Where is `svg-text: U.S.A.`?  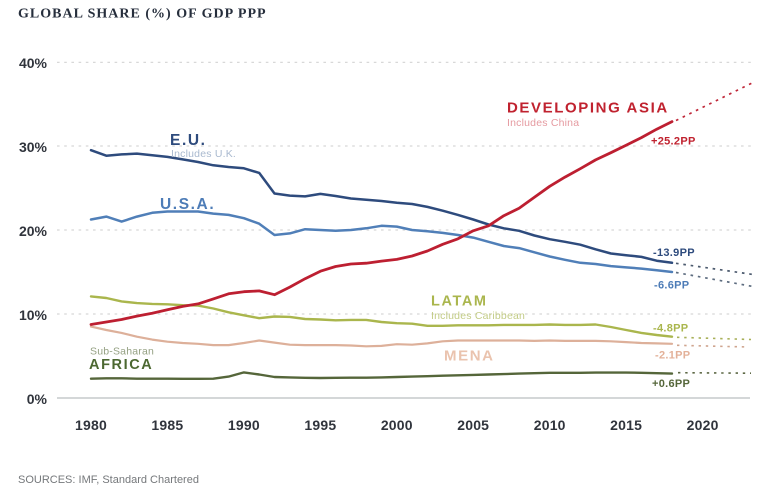 svg-text: U.S.A. is located at coordinates (187, 204).